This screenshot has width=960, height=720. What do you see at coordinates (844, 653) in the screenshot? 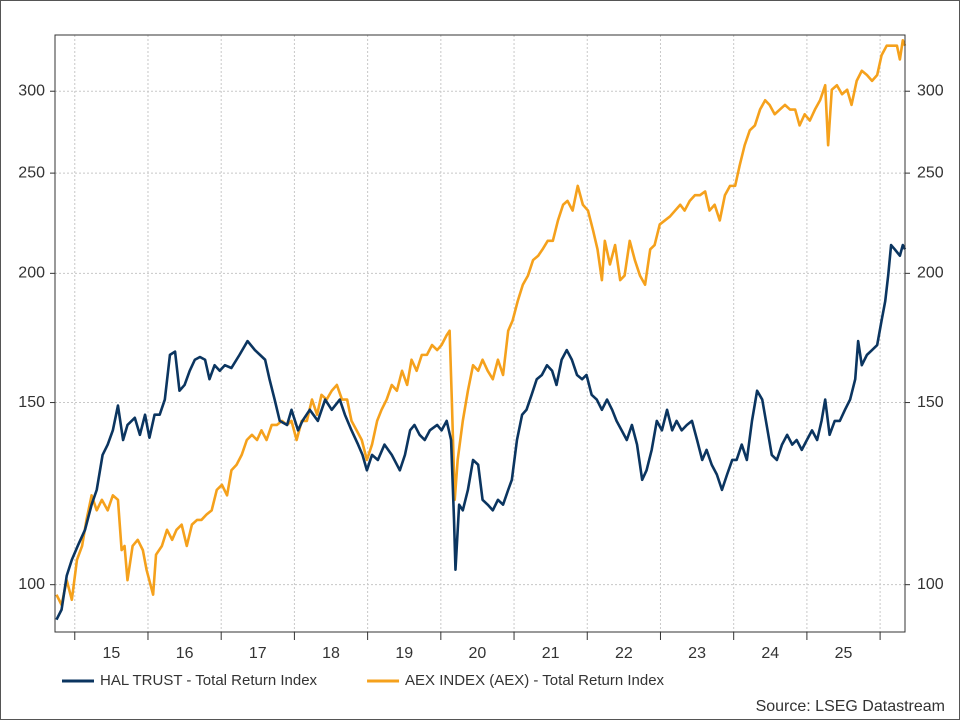
I see `x-tick-label: 25` at bounding box center [844, 653].